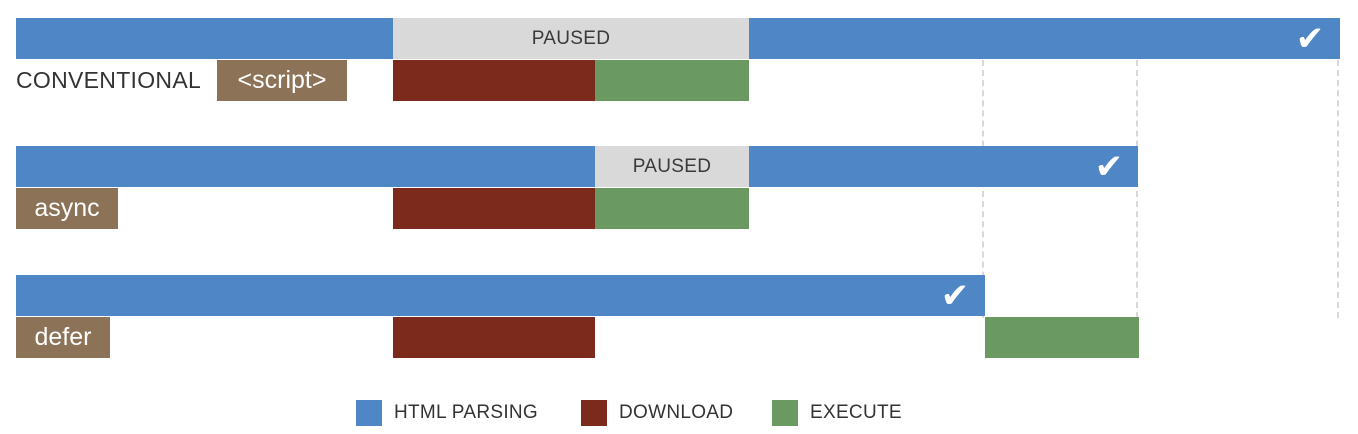 This screenshot has width=1358, height=434. What do you see at coordinates (676, 412) in the screenshot?
I see `legend-label-download: DOWNLOAD` at bounding box center [676, 412].